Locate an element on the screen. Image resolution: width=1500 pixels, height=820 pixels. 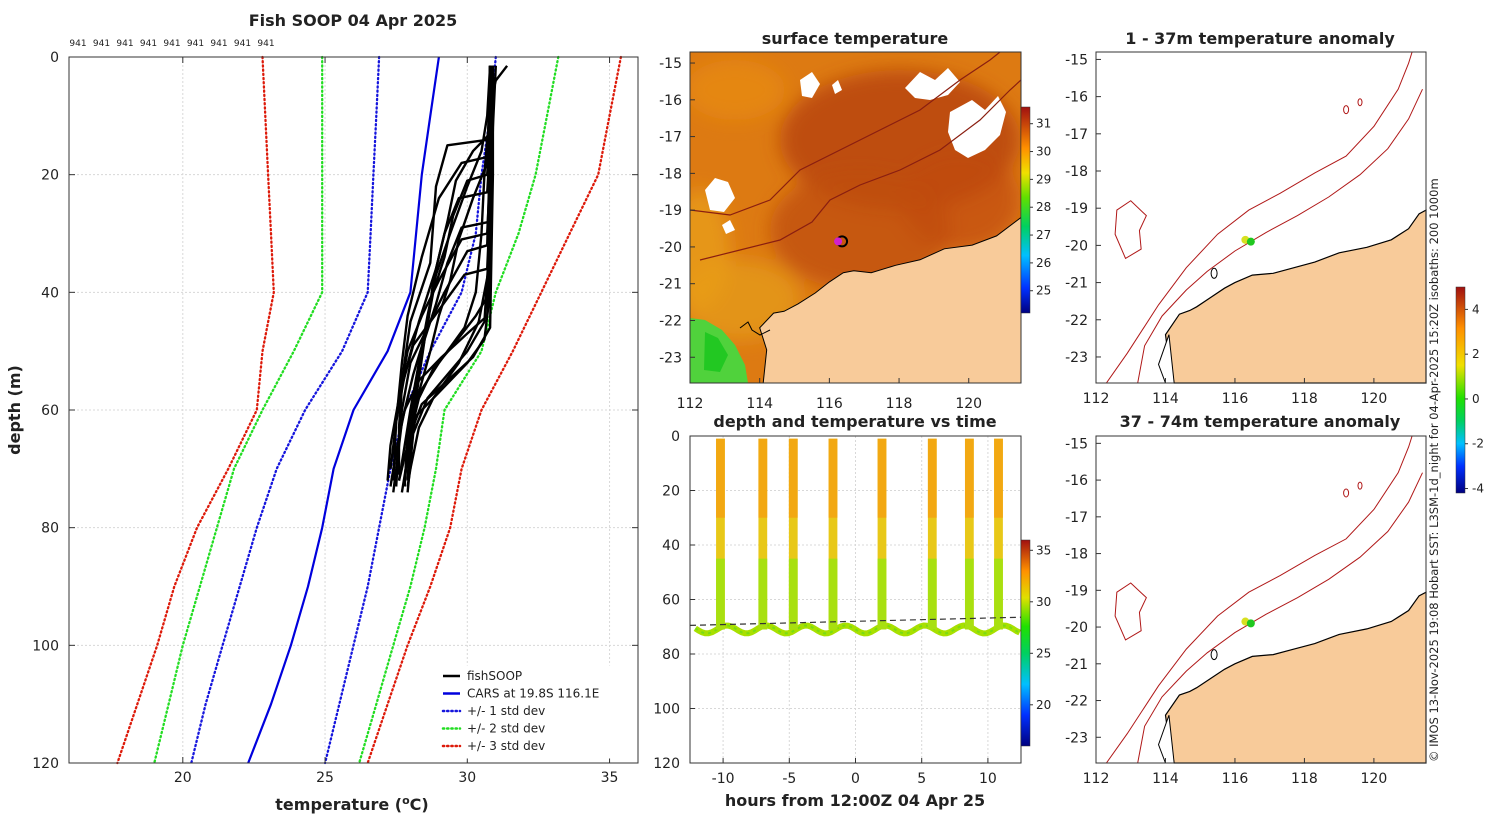
x-tick-label: 20 is located at coordinates (183, 778).